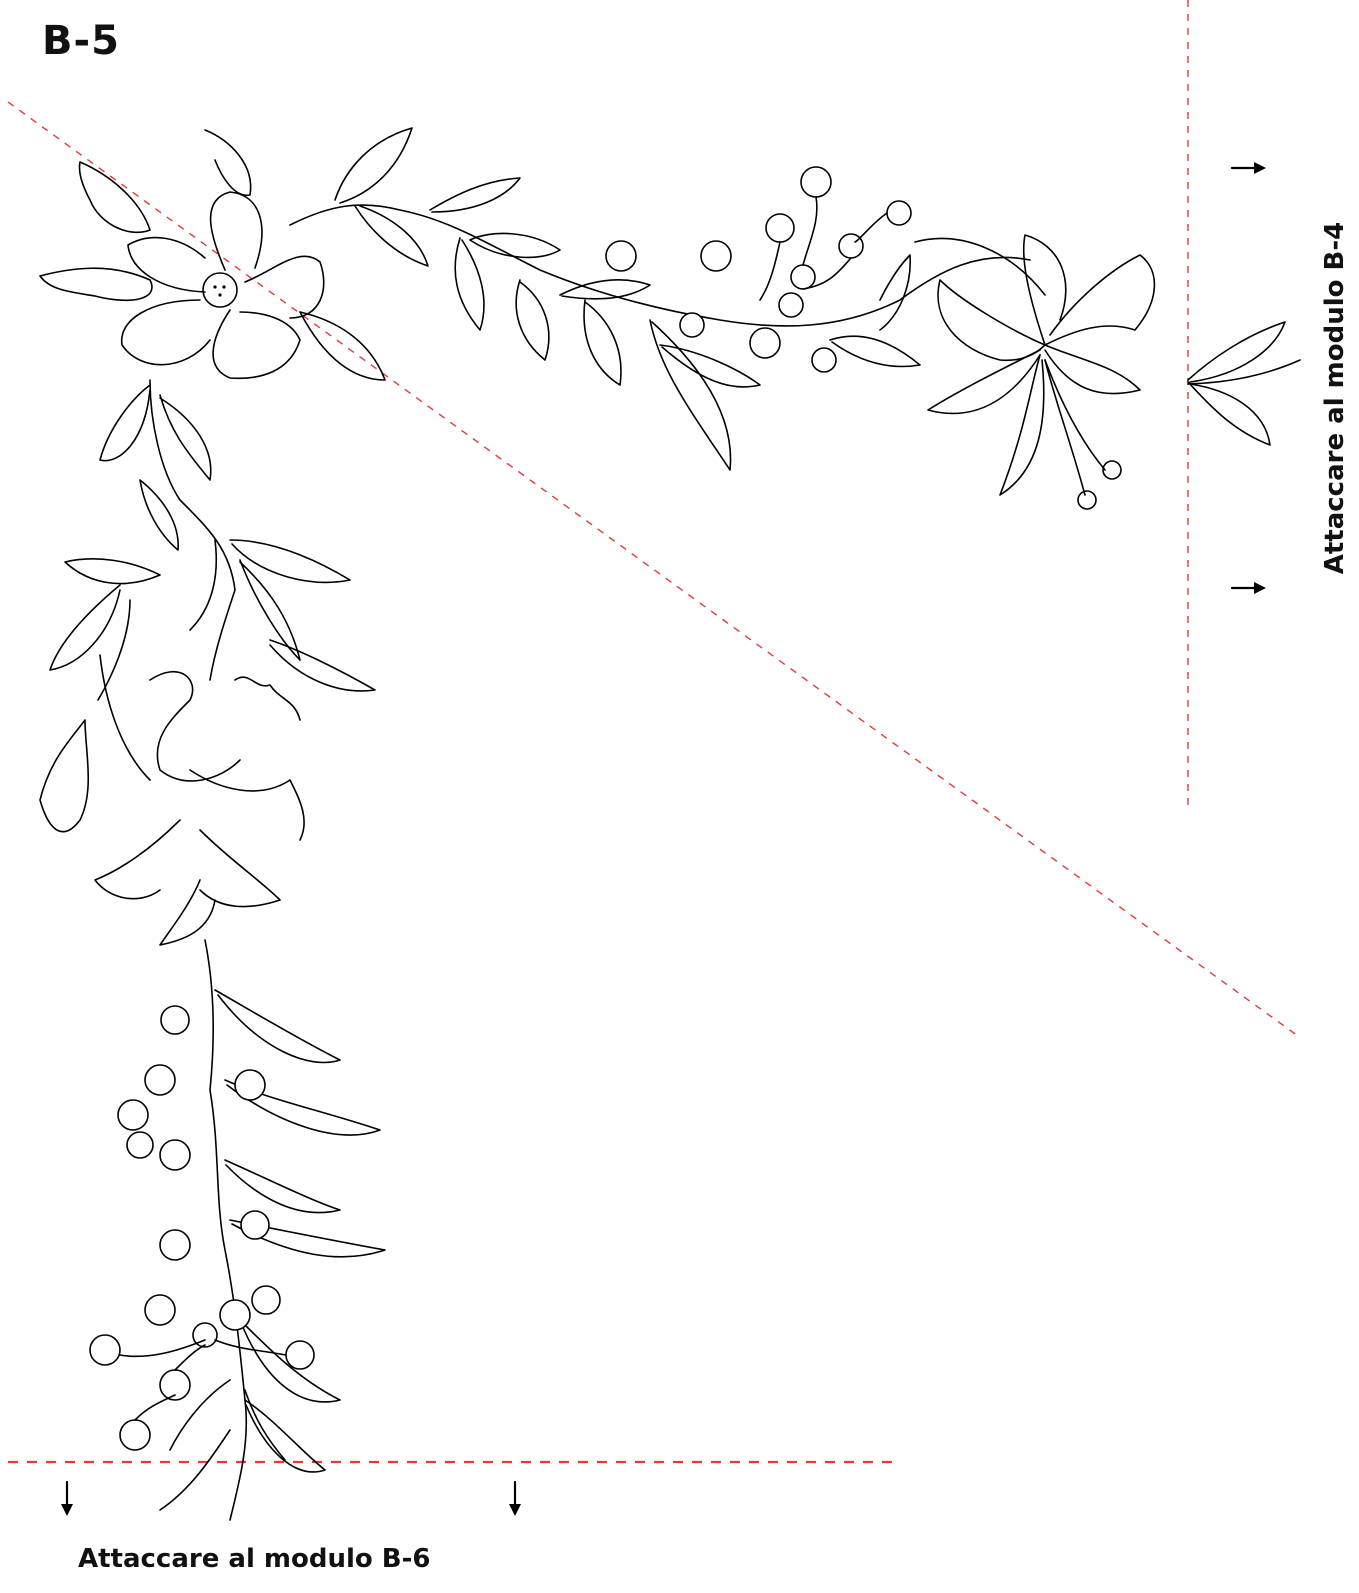  I want to click on top-vine, so click(660, 299).